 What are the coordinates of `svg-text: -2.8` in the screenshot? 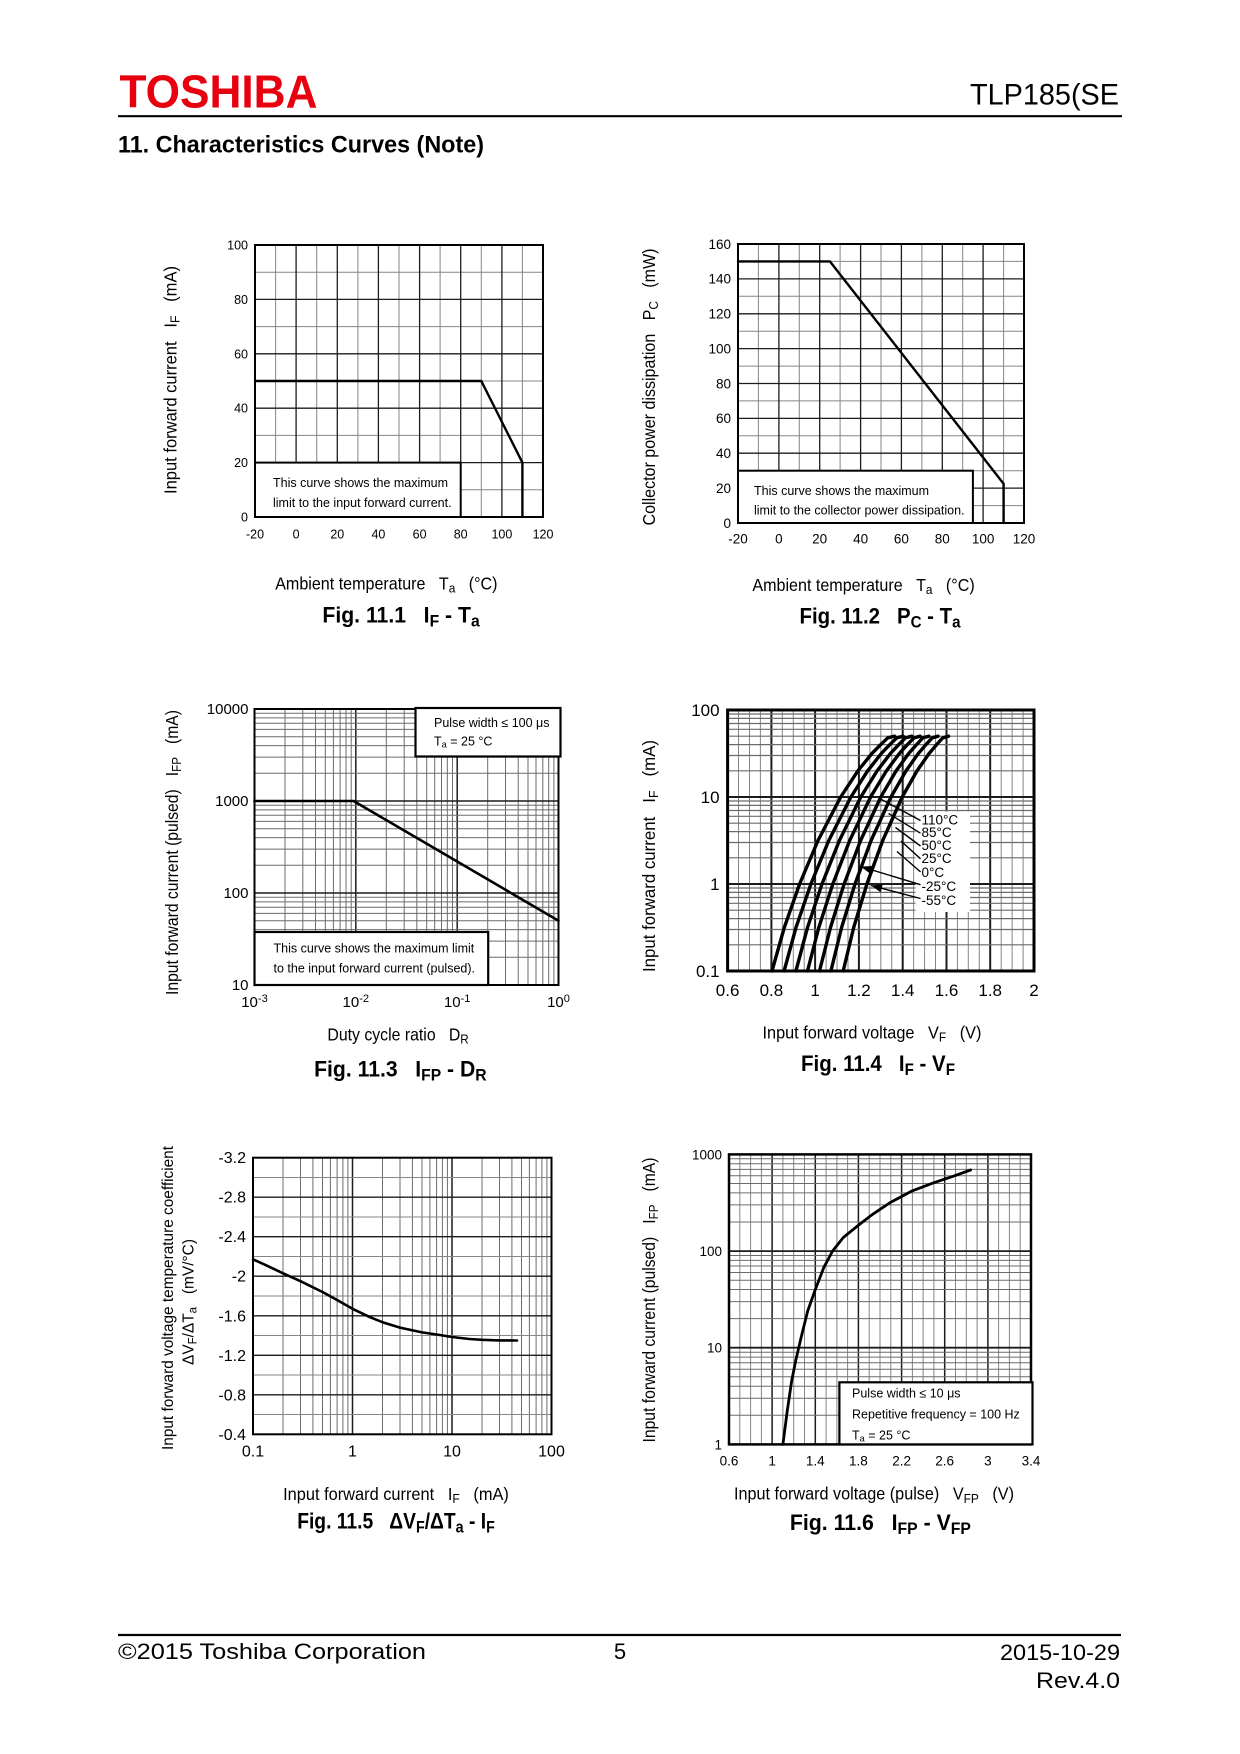 It's located at (232, 1198).